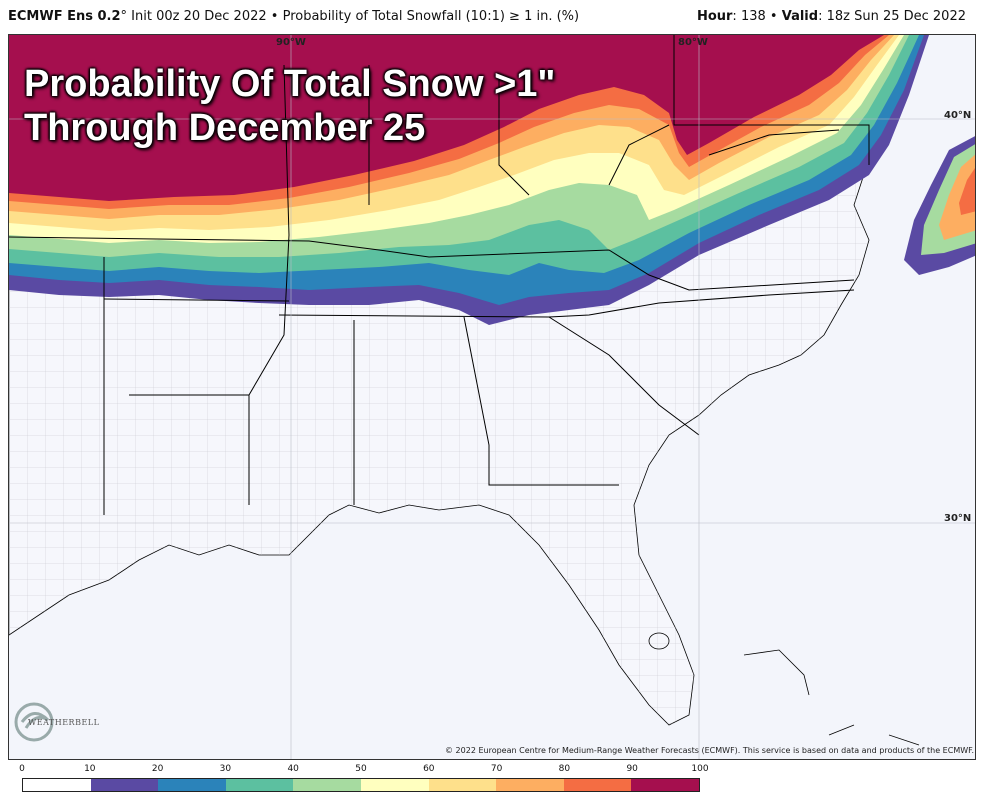 This screenshot has height=808, width=984. I want to click on degree-symbol: °, so click(124, 16).